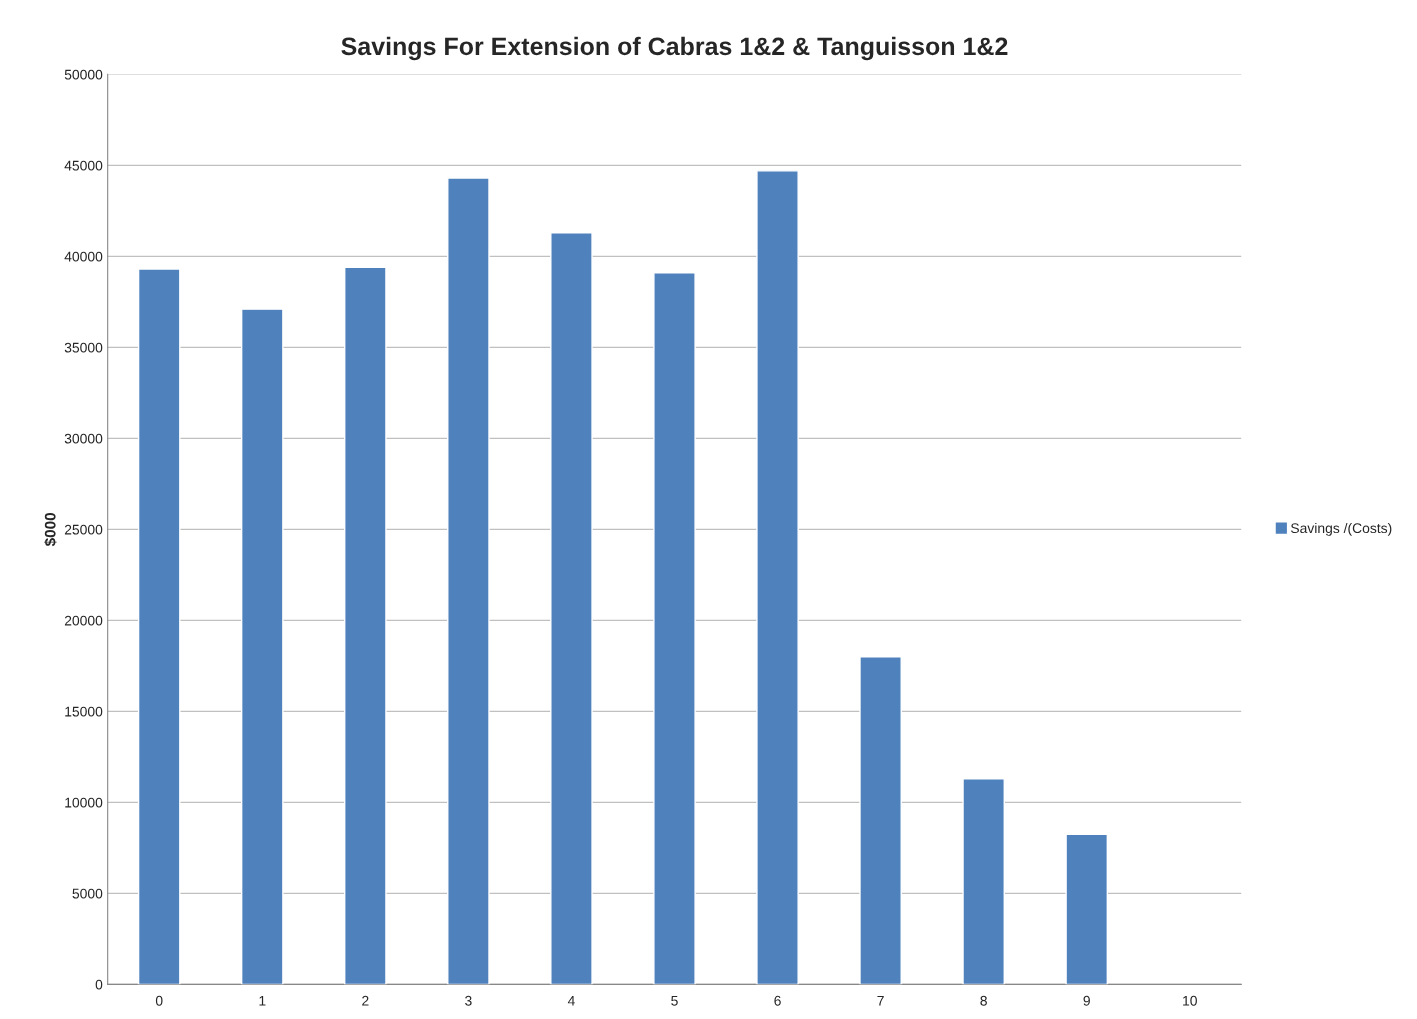  What do you see at coordinates (365, 1000) in the screenshot?
I see `x-tick-label: 2` at bounding box center [365, 1000].